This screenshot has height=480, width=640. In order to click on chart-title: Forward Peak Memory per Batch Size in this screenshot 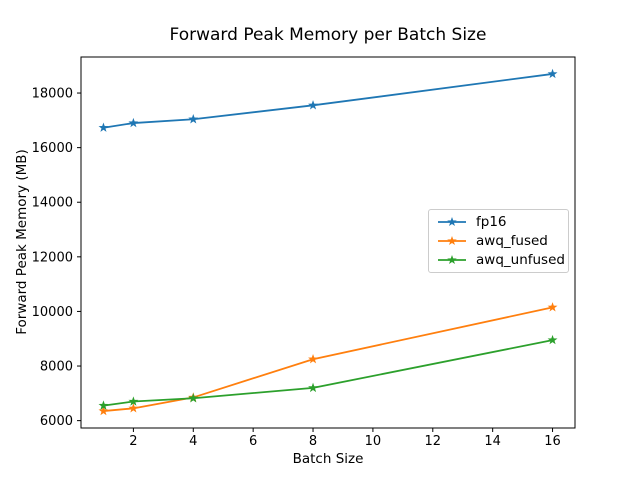, I will do `click(328, 35)`.